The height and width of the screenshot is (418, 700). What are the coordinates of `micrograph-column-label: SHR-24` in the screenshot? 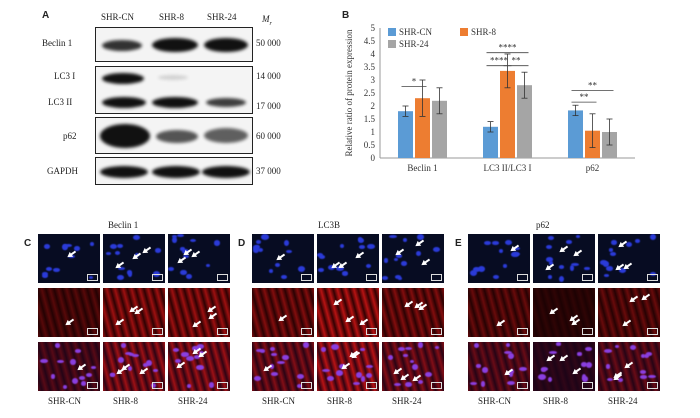 It's located at (193, 401).